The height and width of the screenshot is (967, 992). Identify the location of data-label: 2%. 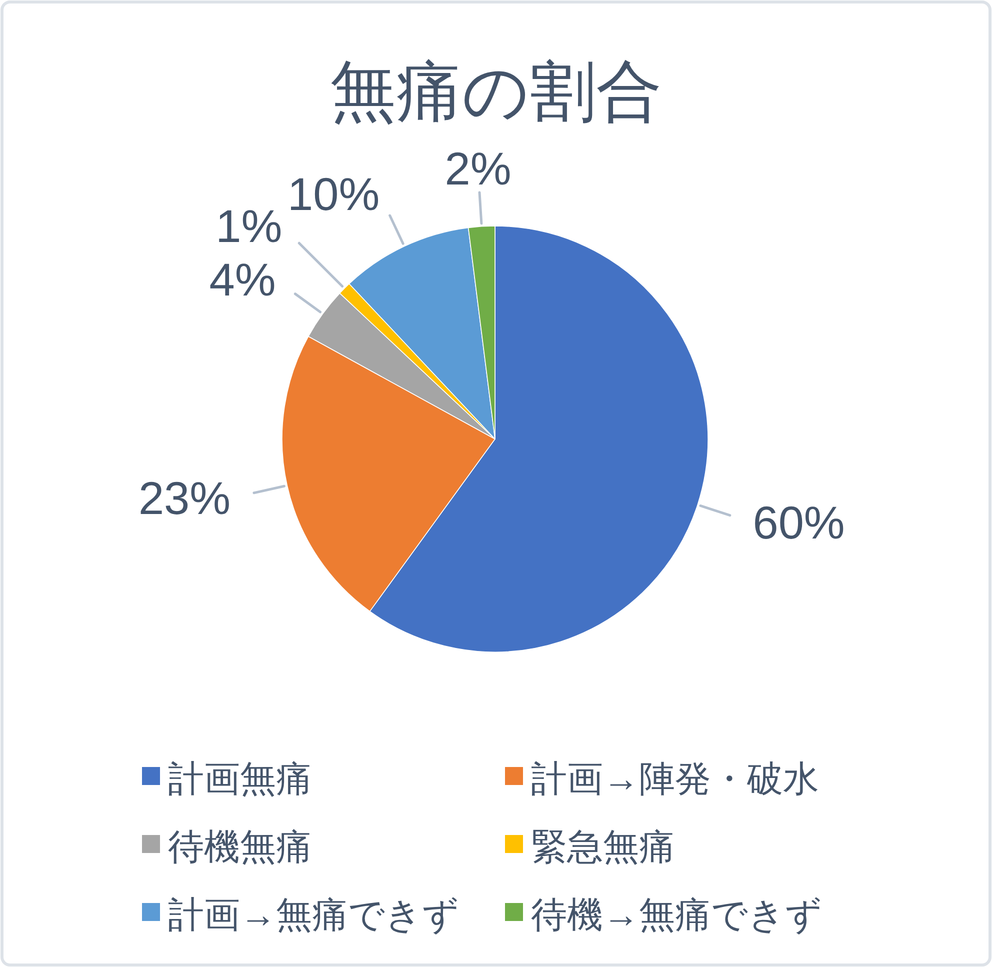
(478, 168).